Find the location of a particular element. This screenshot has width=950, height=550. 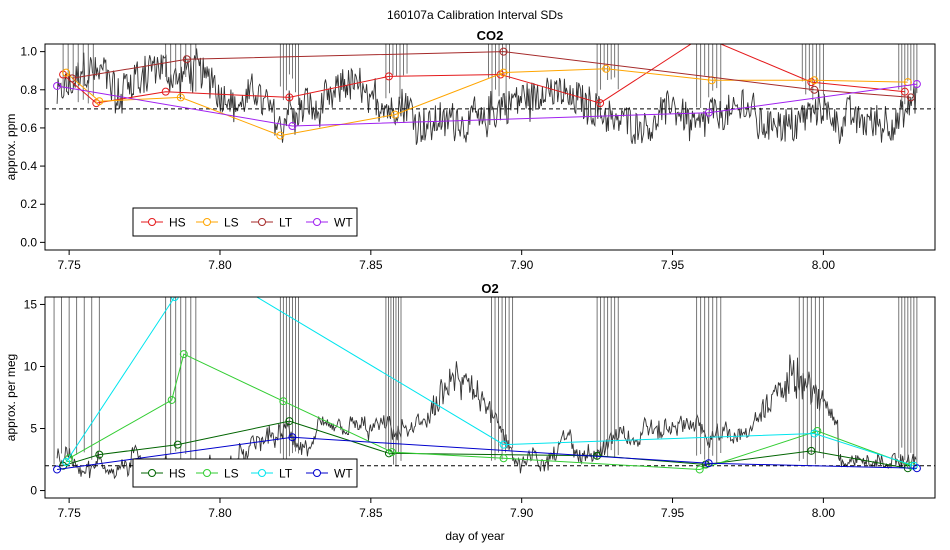

y-tick-label: 0.4 is located at coordinates (28, 166).